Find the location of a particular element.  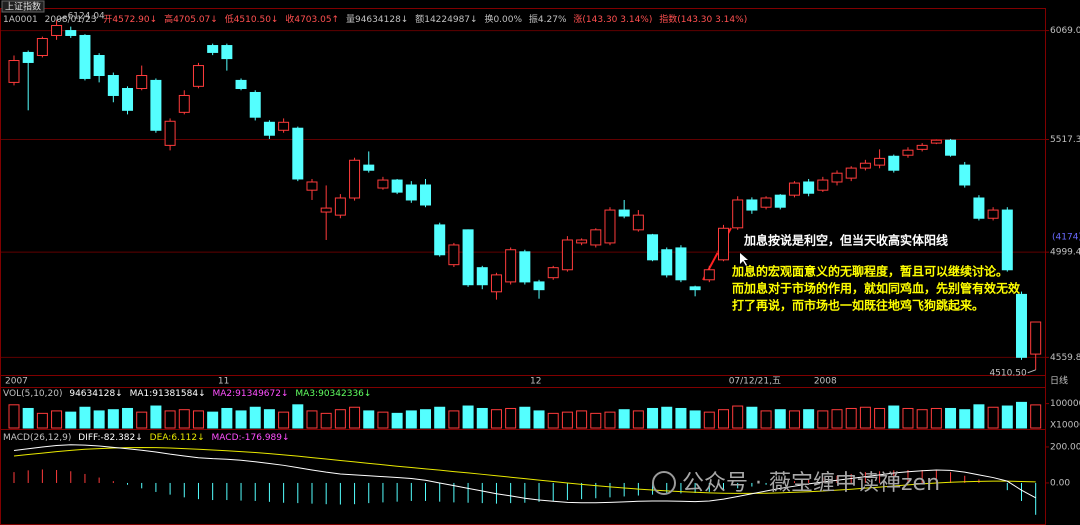

y-tick-label: 200.00 is located at coordinates (1065, 447).